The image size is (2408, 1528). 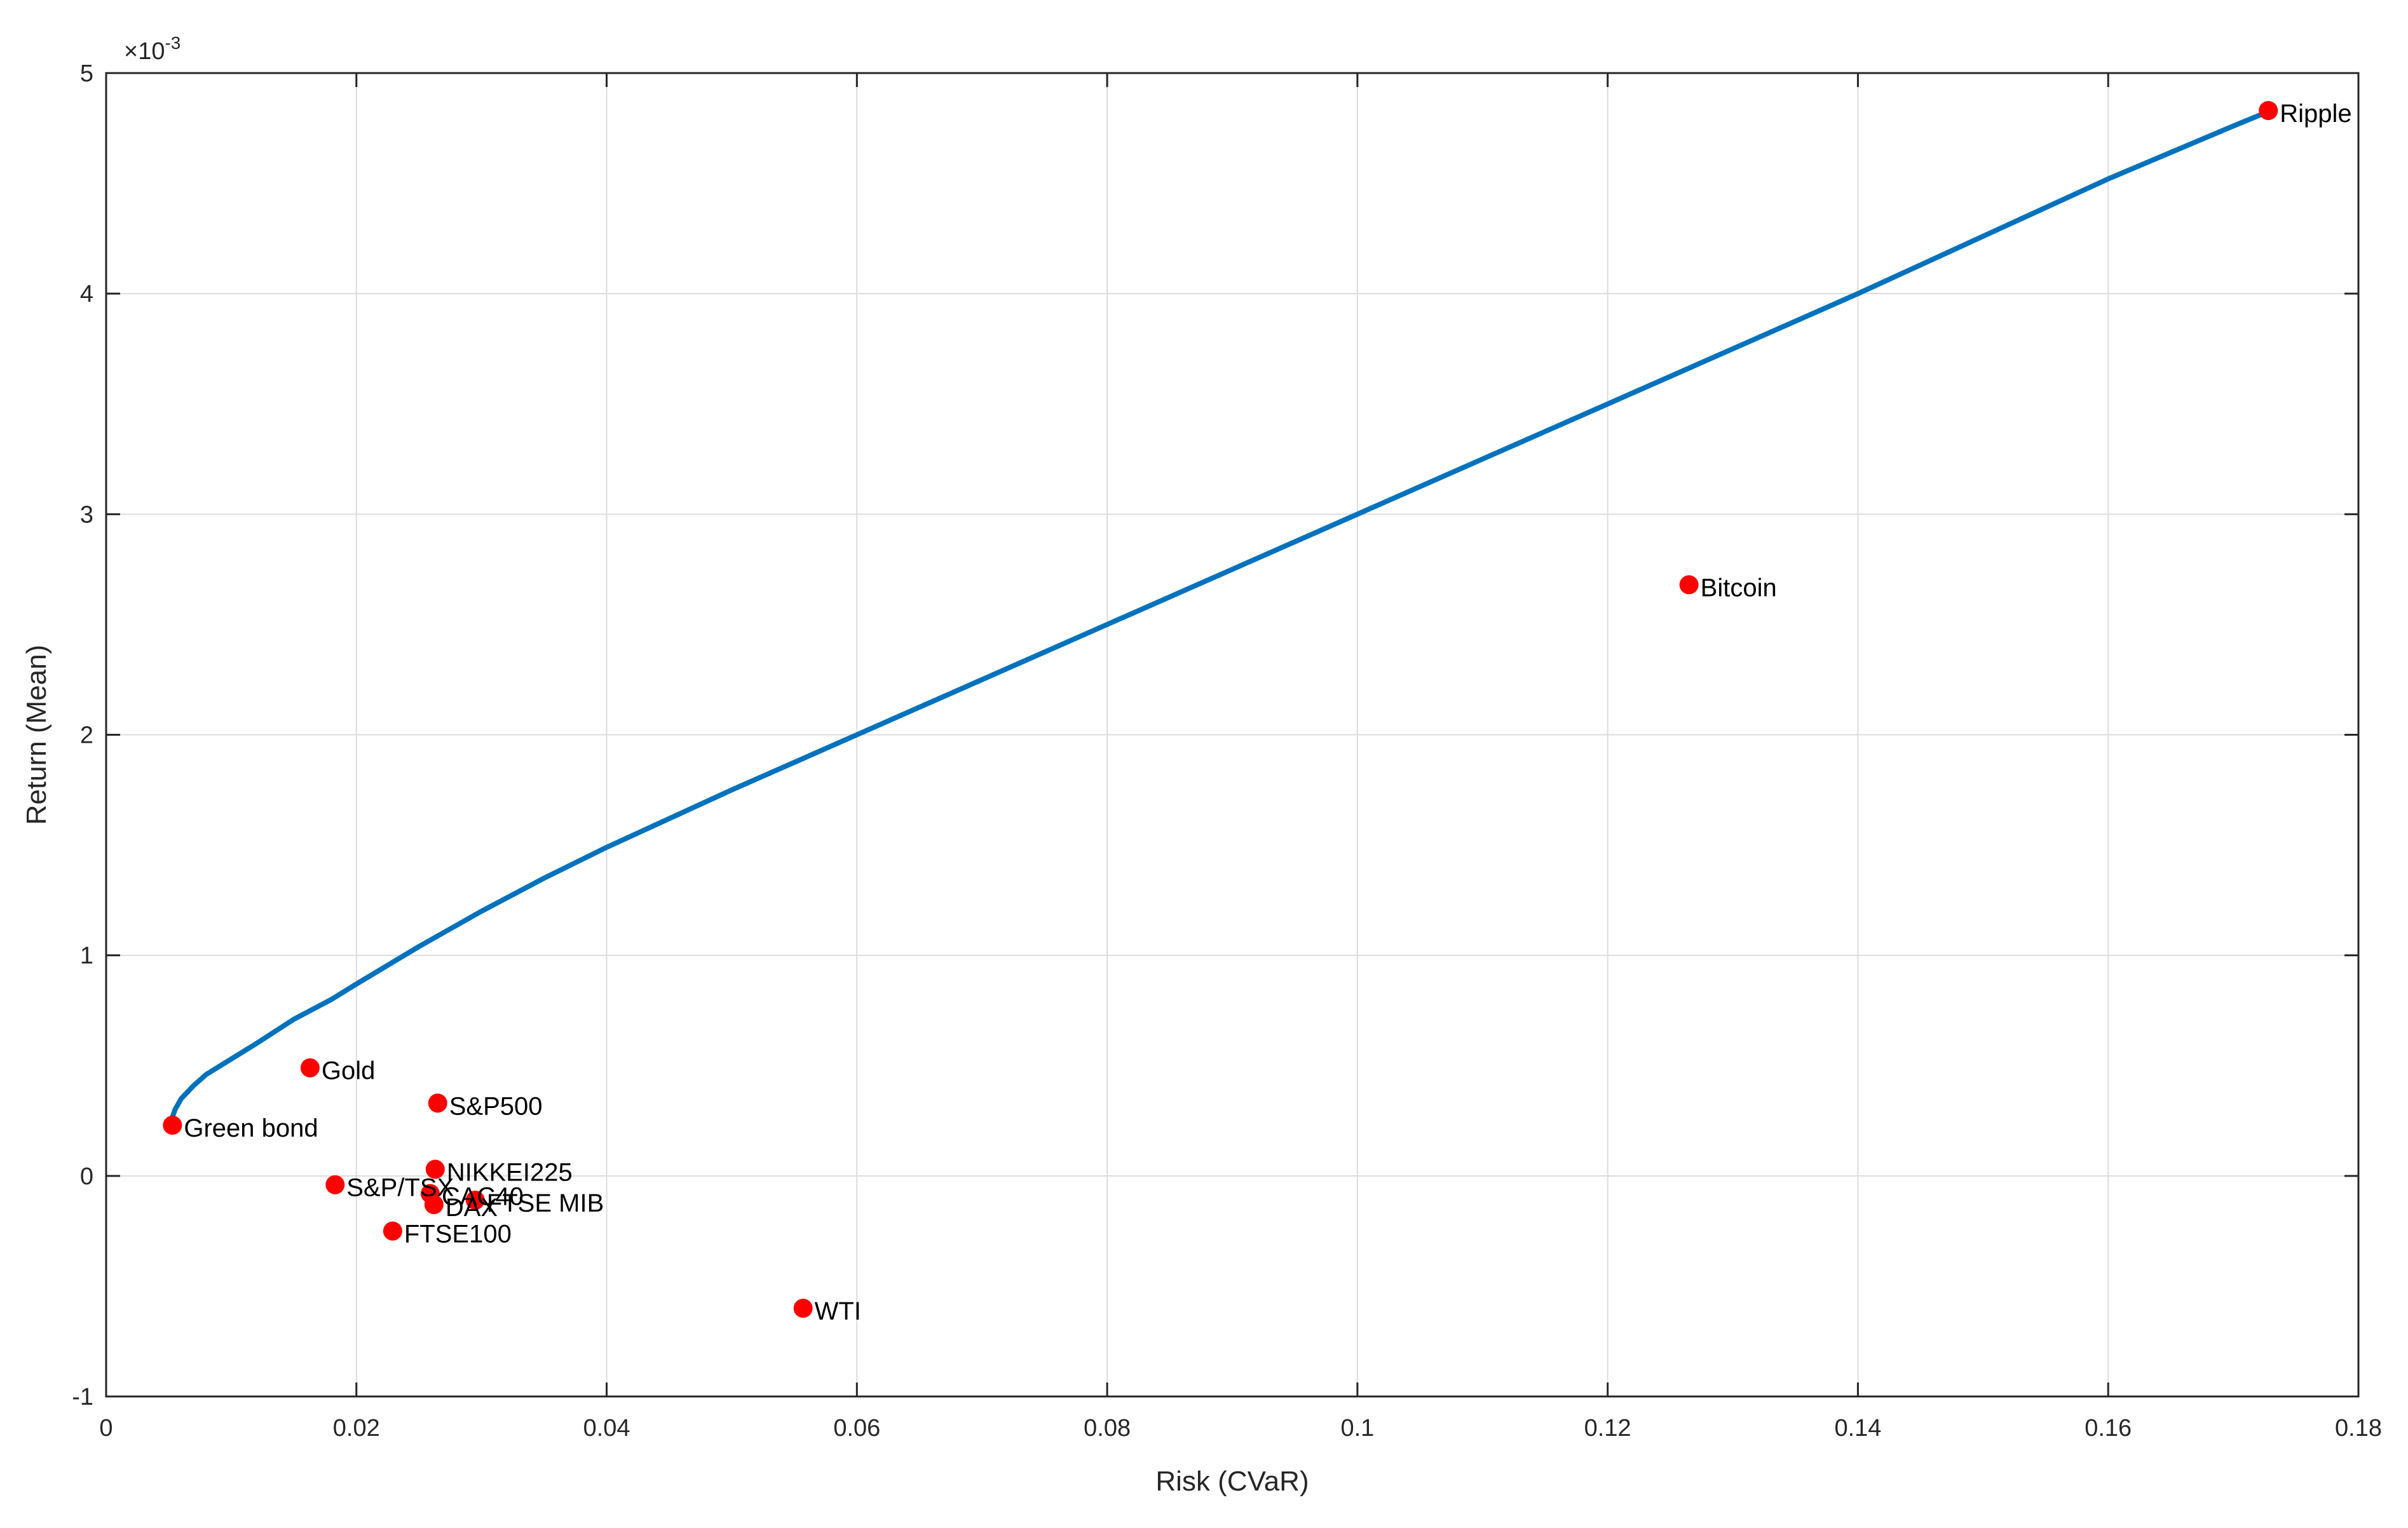 I want to click on y-tick-label: 5, so click(x=86, y=74).